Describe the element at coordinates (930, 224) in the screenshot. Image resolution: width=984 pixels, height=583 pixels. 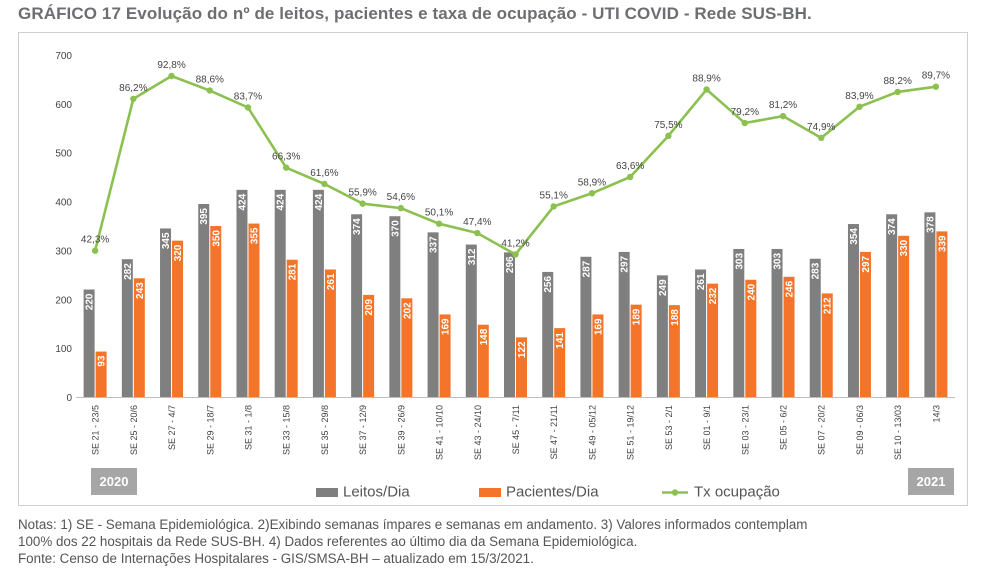
I see `label-leitos: 378` at that location.